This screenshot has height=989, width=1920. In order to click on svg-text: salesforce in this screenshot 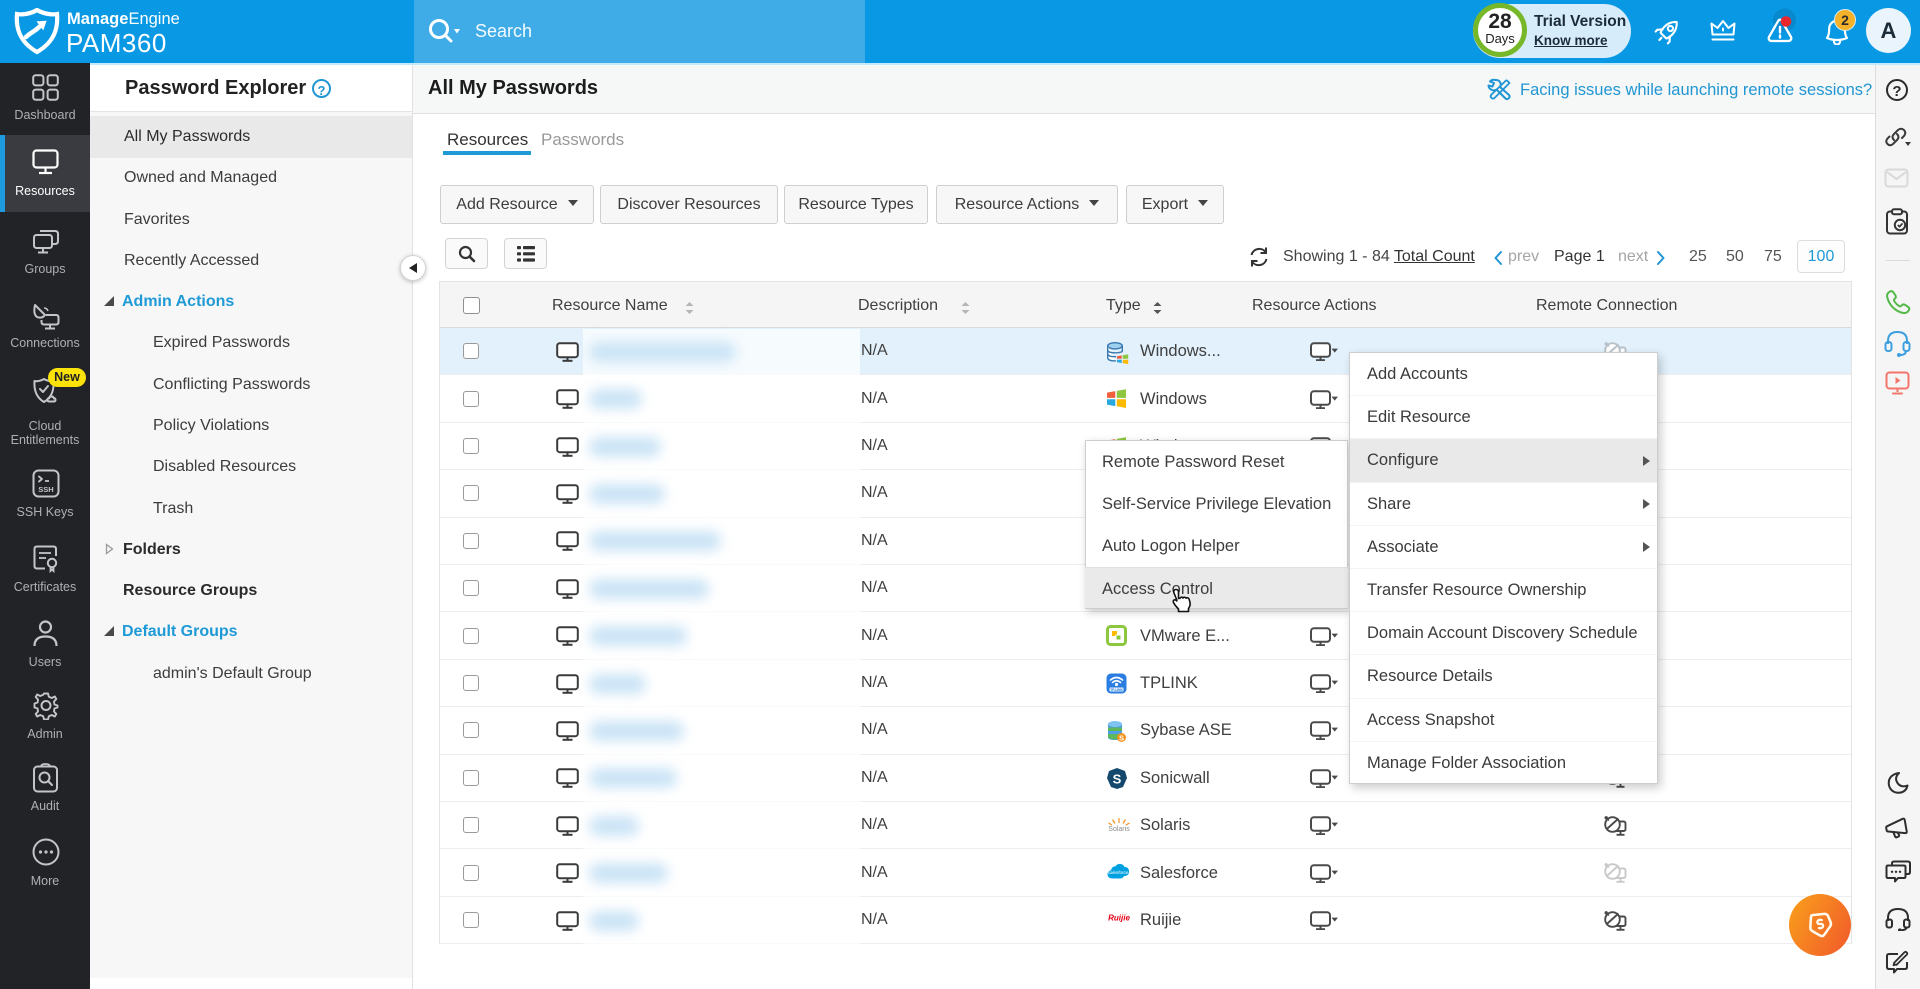, I will do `click(1118, 872)`.